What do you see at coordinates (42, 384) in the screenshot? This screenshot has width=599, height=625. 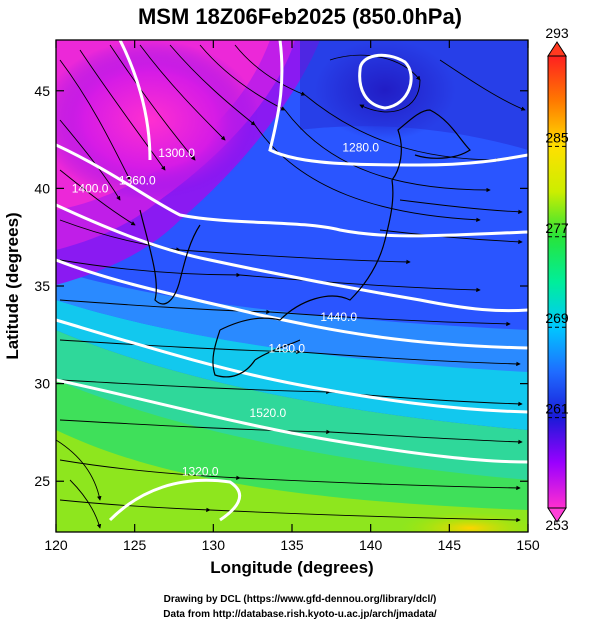 I see `y-tick-label: 30` at bounding box center [42, 384].